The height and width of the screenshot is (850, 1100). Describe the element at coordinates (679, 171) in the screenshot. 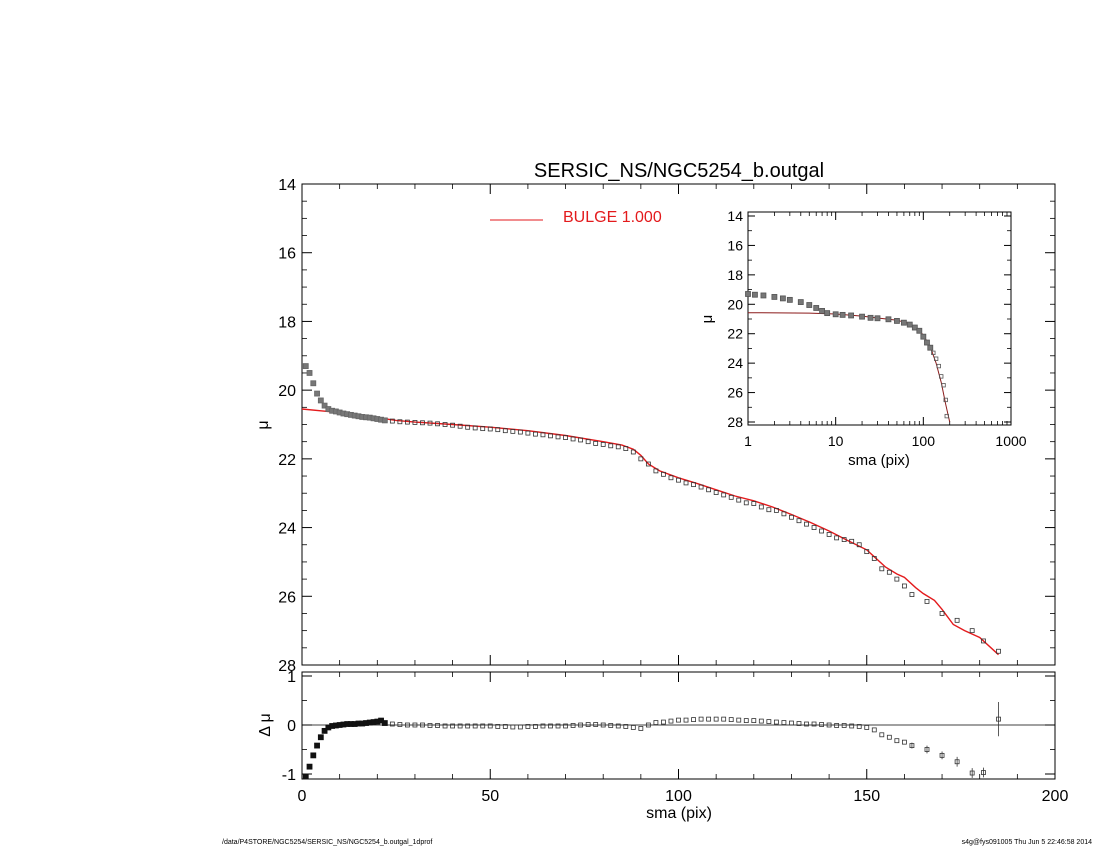

I see `plot-title: SERSIC_NS/NGC5254_b.outgal` at that location.